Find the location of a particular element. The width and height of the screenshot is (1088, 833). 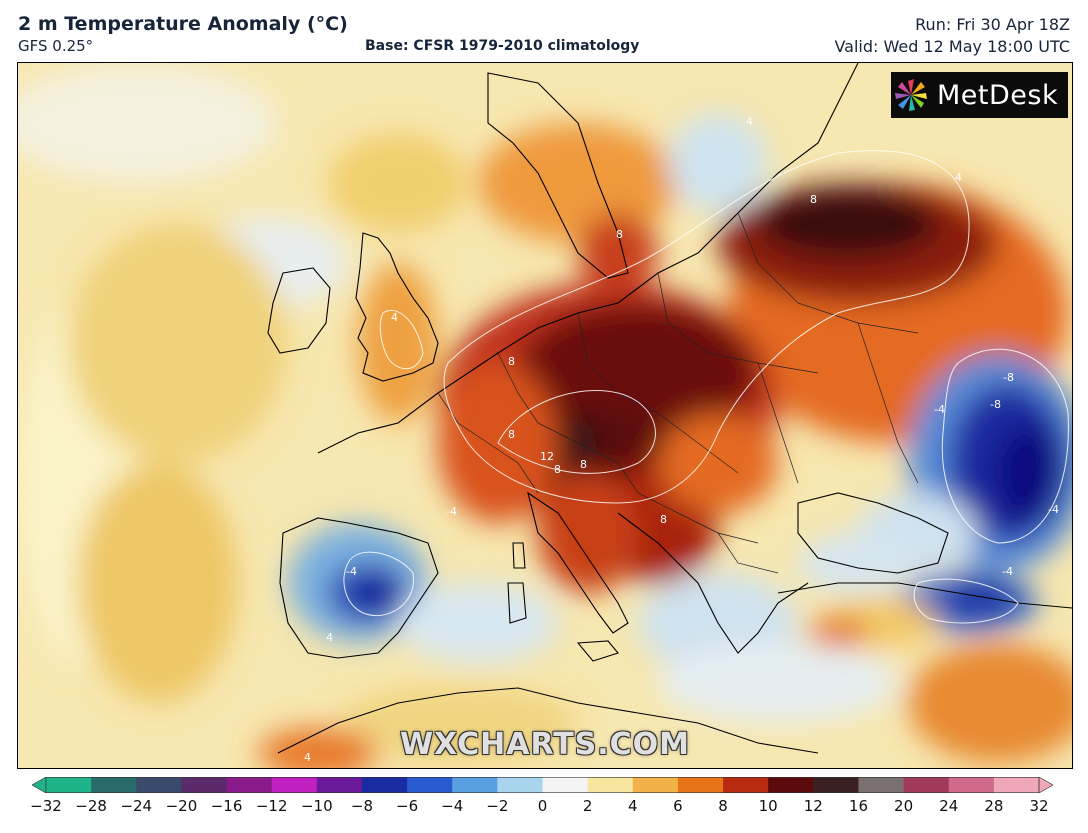

balkans-coastline is located at coordinates (713, 583).